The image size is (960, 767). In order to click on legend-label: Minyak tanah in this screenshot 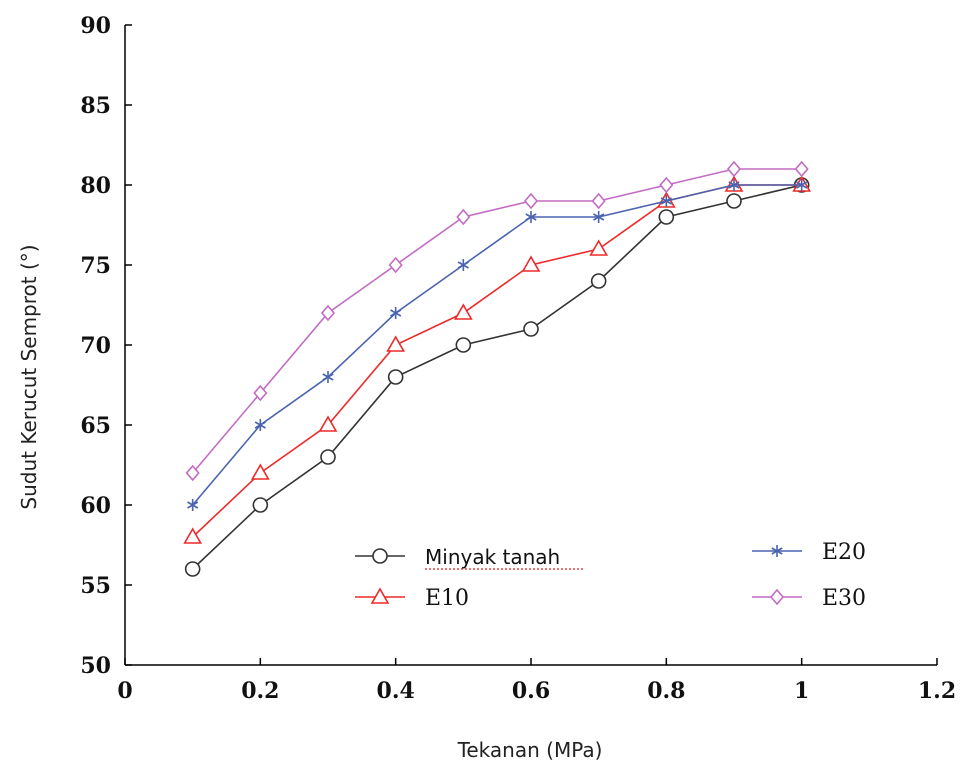, I will do `click(492, 557)`.